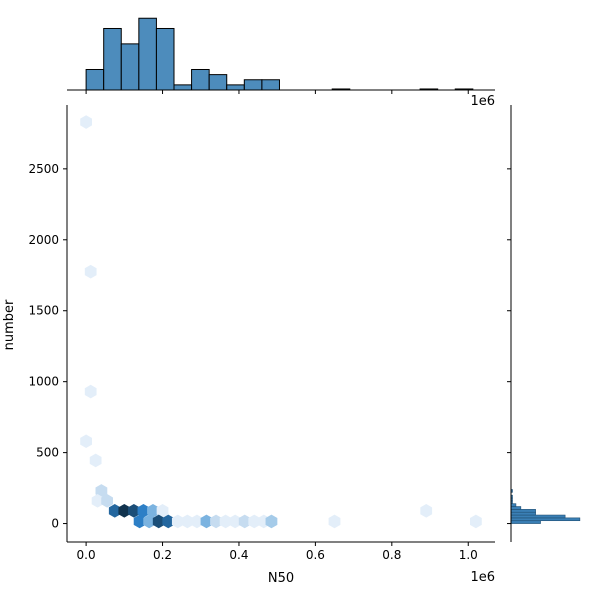 This screenshot has height=605, width=600. I want to click on right-marginal-histogram, so click(544, 323).